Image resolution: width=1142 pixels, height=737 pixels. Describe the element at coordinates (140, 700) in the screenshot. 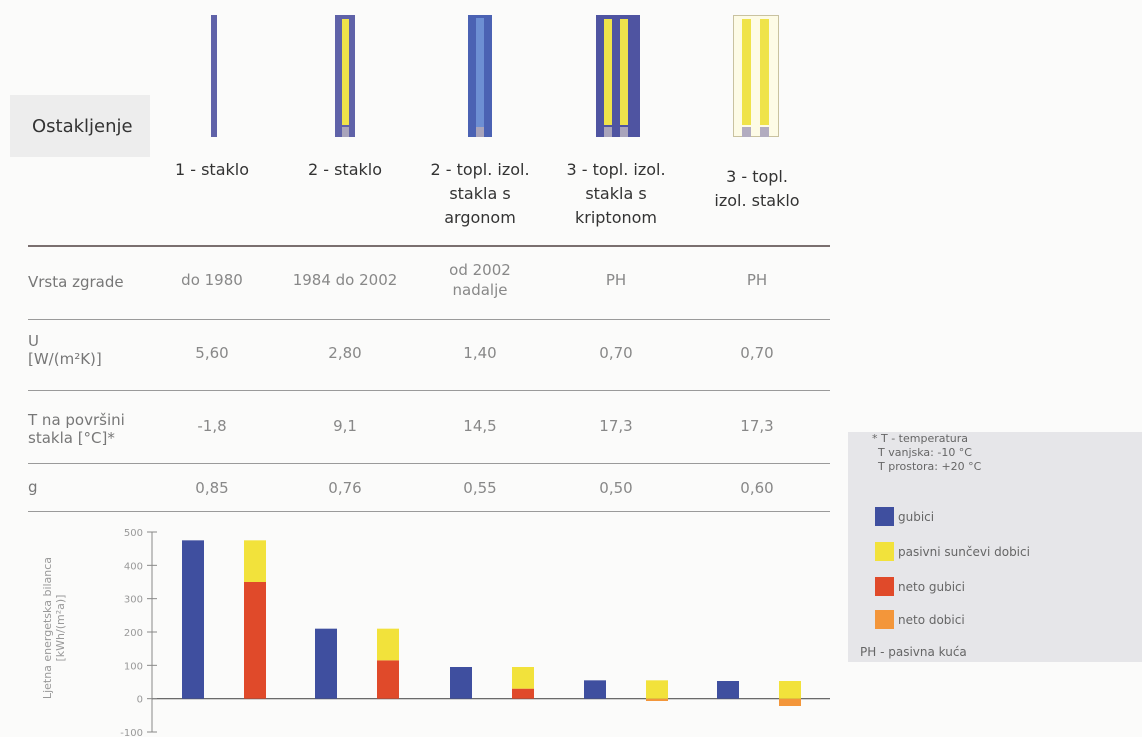

I see `y-tick-label: 0` at that location.